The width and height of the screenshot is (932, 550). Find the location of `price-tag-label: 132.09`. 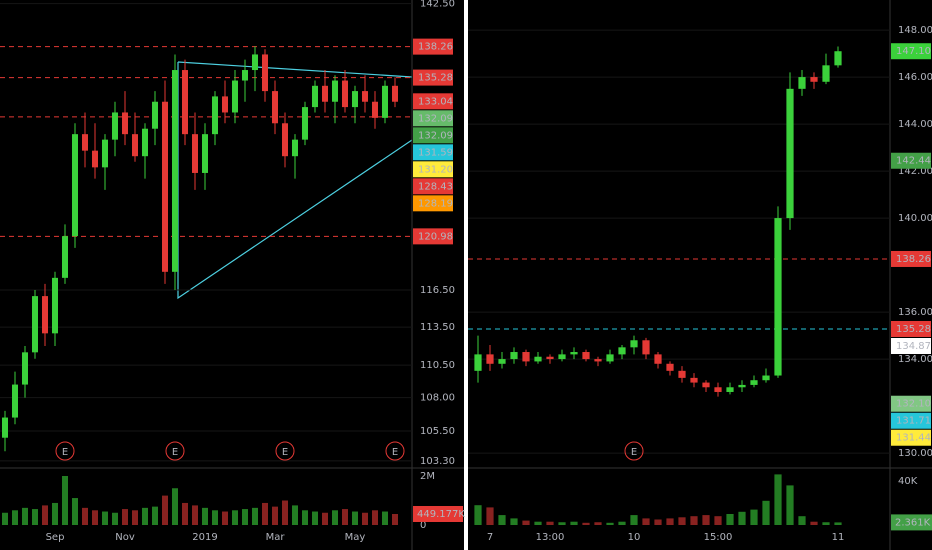

price-tag-label: 132.09 is located at coordinates (435, 135).